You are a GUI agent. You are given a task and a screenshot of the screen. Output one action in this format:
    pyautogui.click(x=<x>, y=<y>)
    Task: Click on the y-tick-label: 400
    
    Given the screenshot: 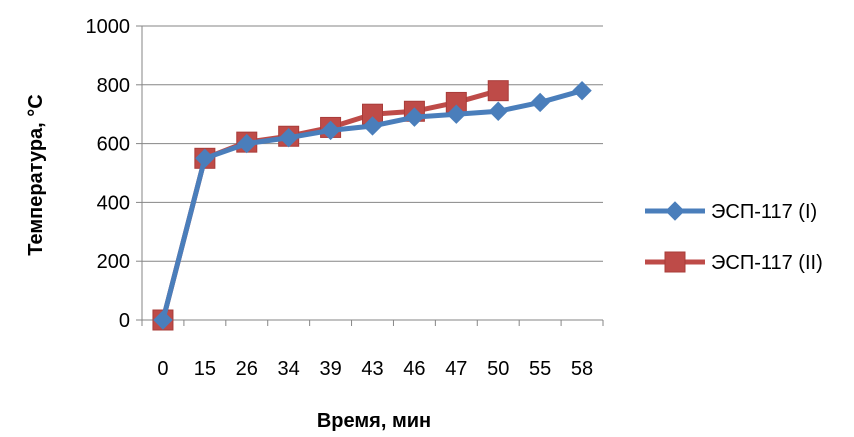 What is the action you would take?
    pyautogui.click(x=113, y=203)
    